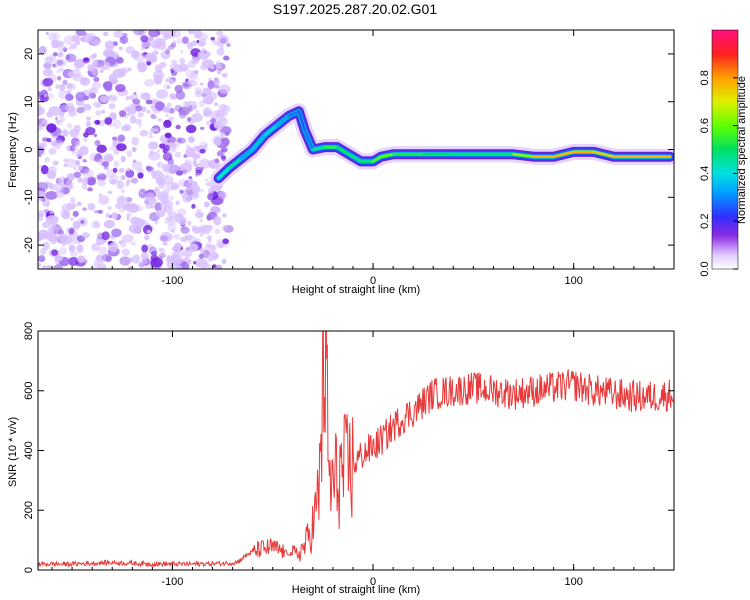 Image resolution: width=750 pixels, height=600 pixels. I want to click on x-tick-label: 100, so click(574, 281).